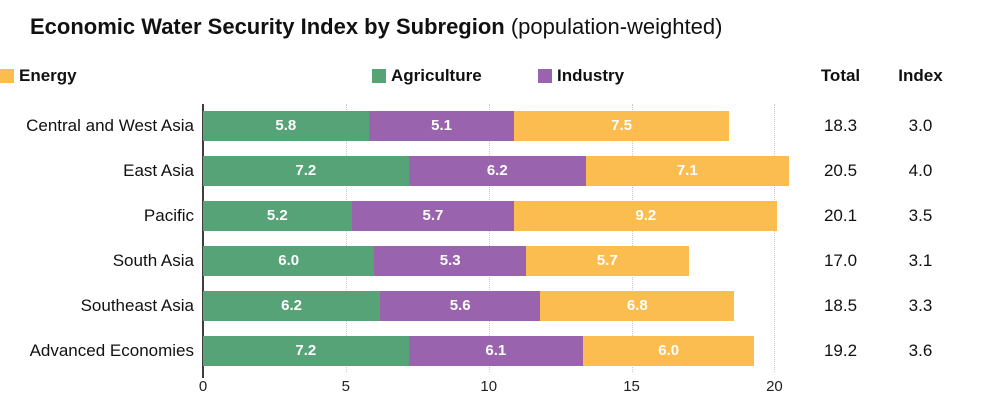 Image resolution: width=983 pixels, height=407 pixels. Describe the element at coordinates (111, 350) in the screenshot. I see `row-label: Advanced Economies` at that location.